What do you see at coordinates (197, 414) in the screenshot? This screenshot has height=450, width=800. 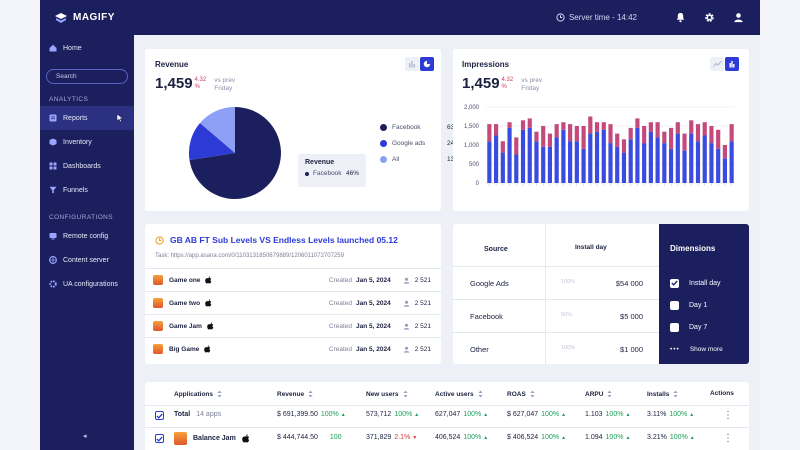 I see `app-name-total: Total 14 apps` at bounding box center [197, 414].